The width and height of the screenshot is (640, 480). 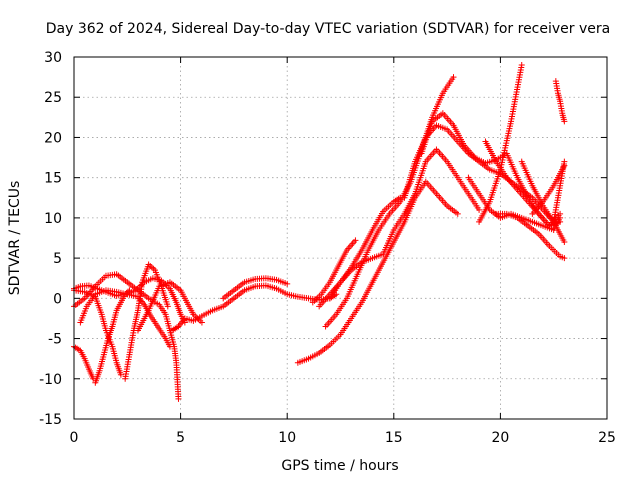 What do you see at coordinates (50, 239) in the screenshot?
I see `y-tick-labels: -15 -10 -5 0 5 10 15 20 25 30` at bounding box center [50, 239].